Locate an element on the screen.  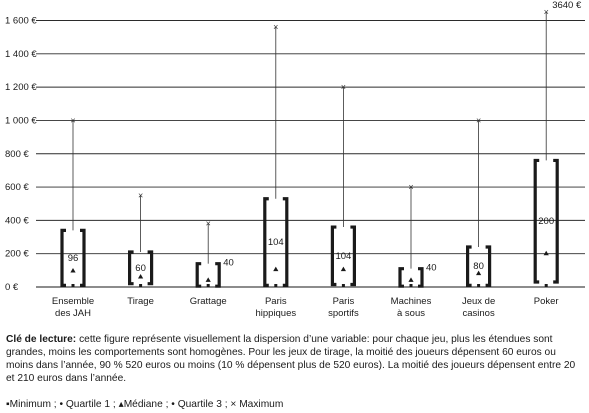
box-2: × 40 is located at coordinates (214, 253).